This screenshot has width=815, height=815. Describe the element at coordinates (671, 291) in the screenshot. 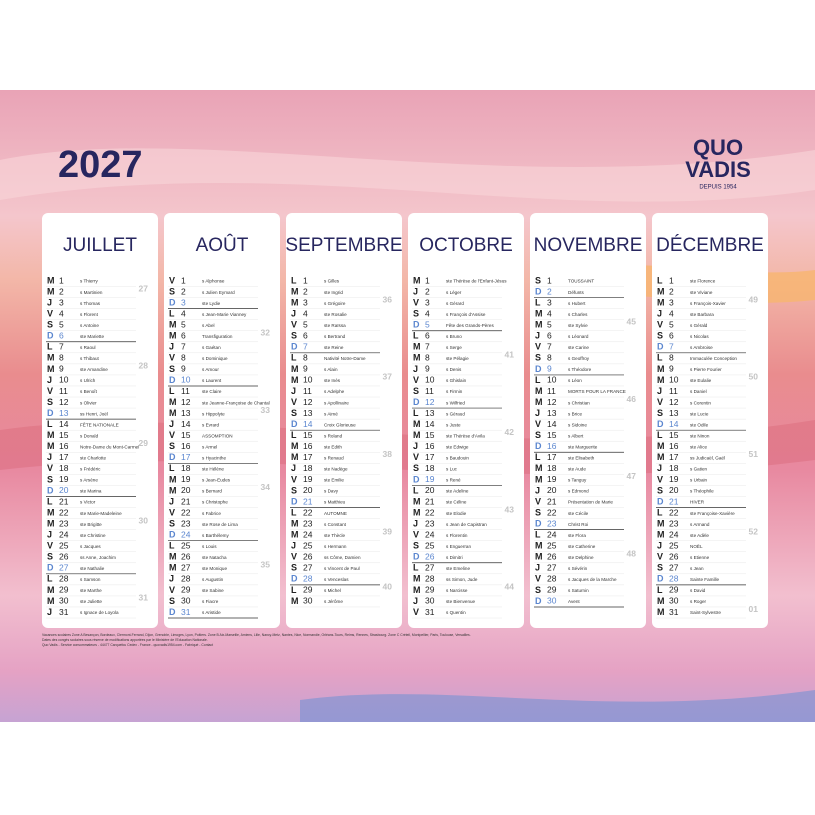

I see `day-number: 2` at that location.